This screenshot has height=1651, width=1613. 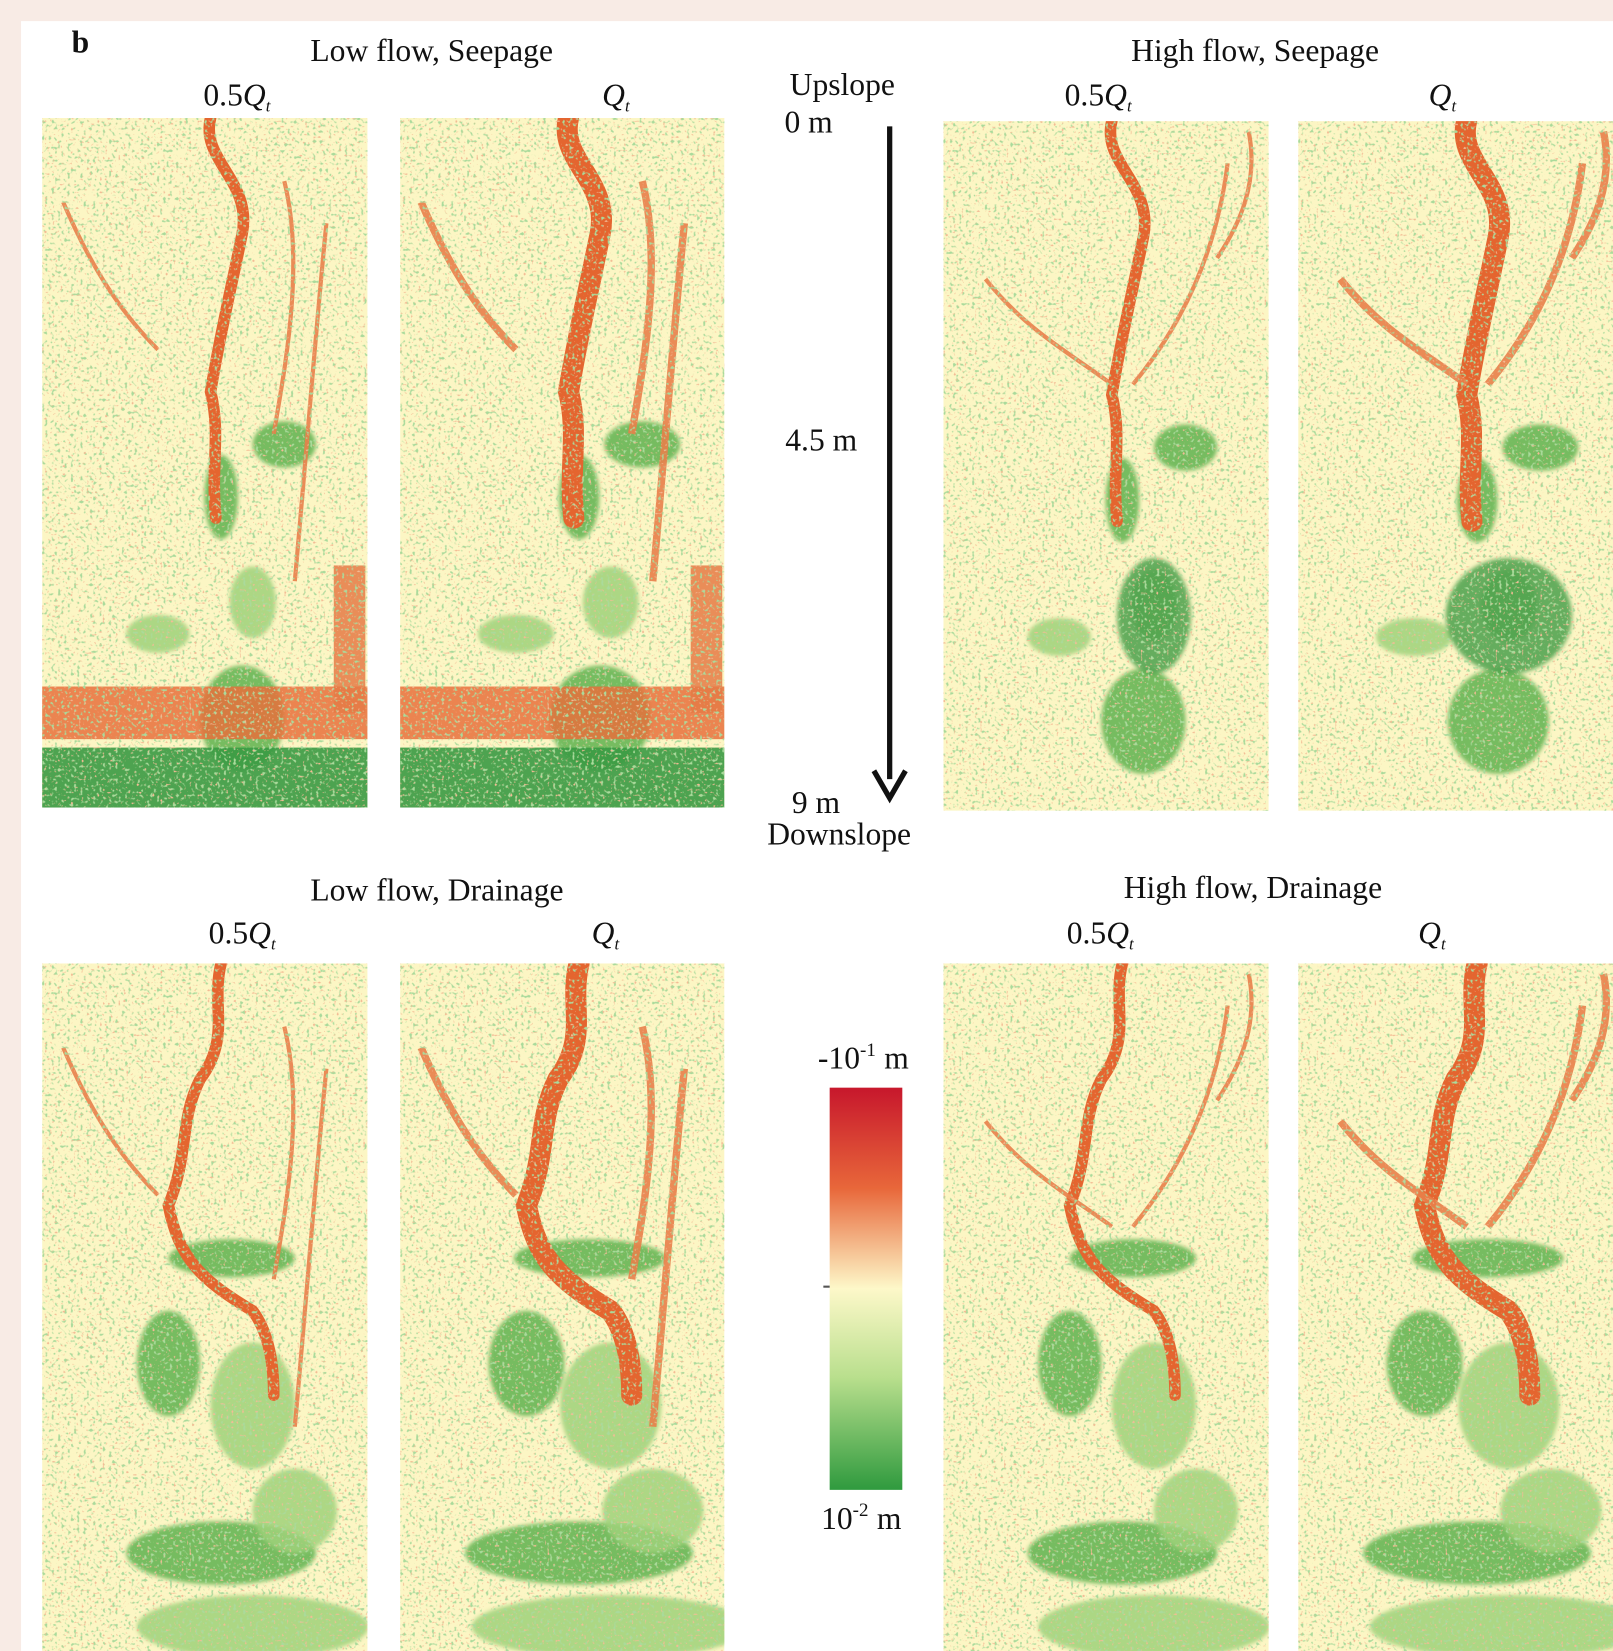 I want to click on colorbar-label: -10-1 m, so click(x=863, y=1058).